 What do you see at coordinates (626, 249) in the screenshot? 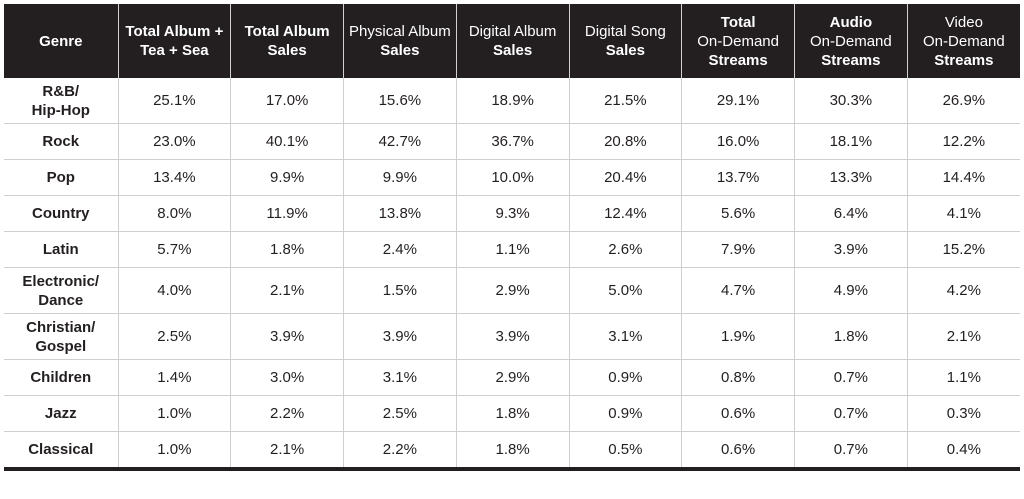
I see `value-cell: 2.6%` at bounding box center [626, 249].